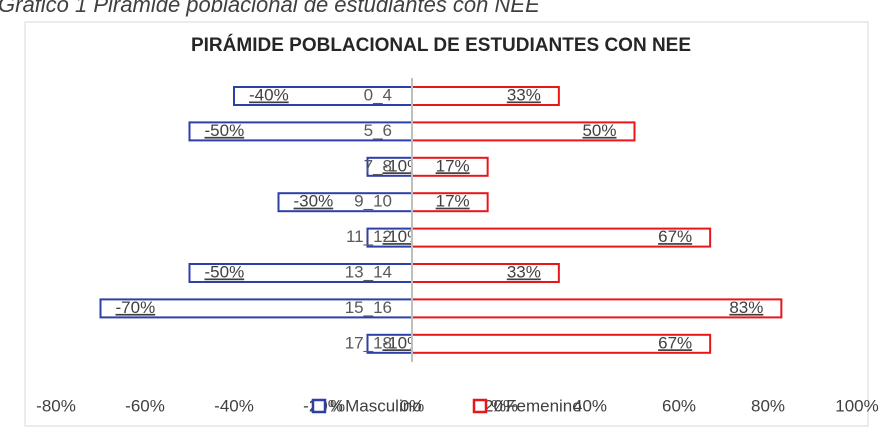 The height and width of the screenshot is (431, 888). Describe the element at coordinates (369, 236) in the screenshot. I see `category-label: 11_12` at that location.